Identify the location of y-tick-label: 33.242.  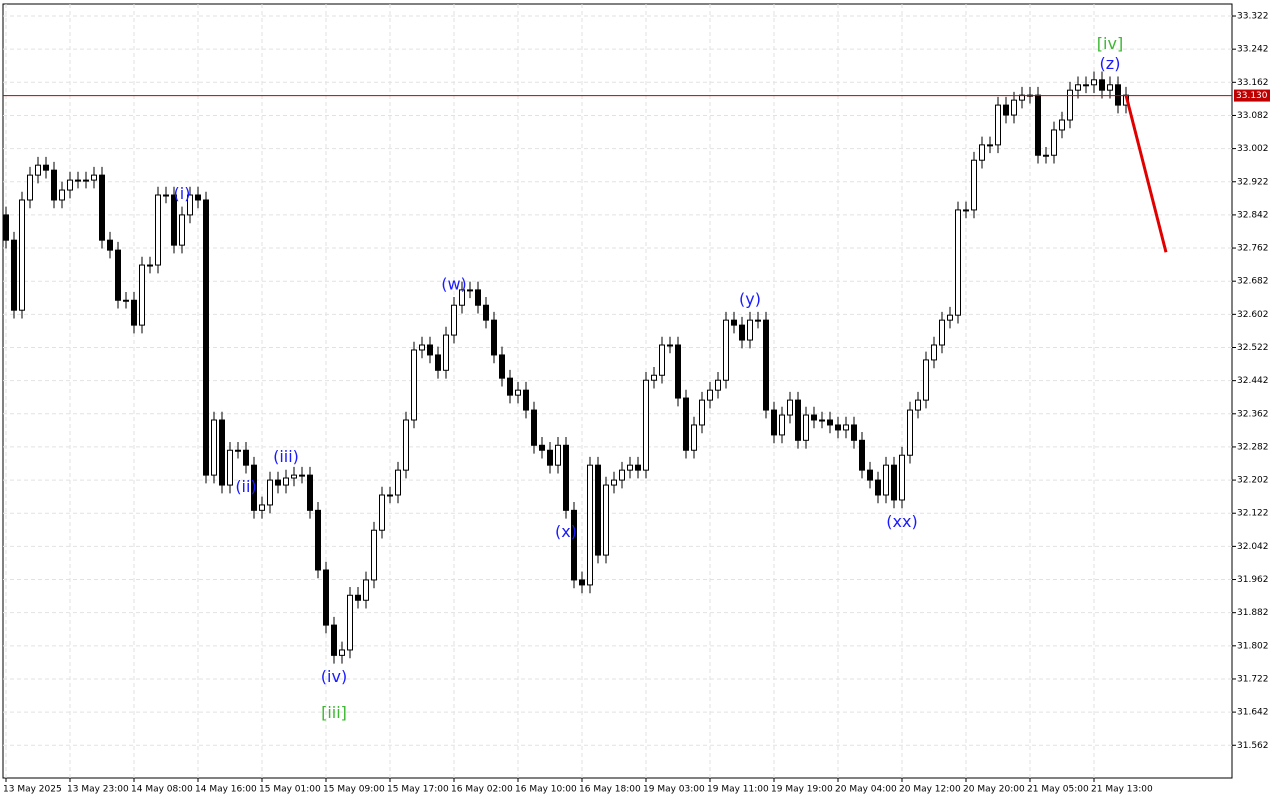
(1253, 50).